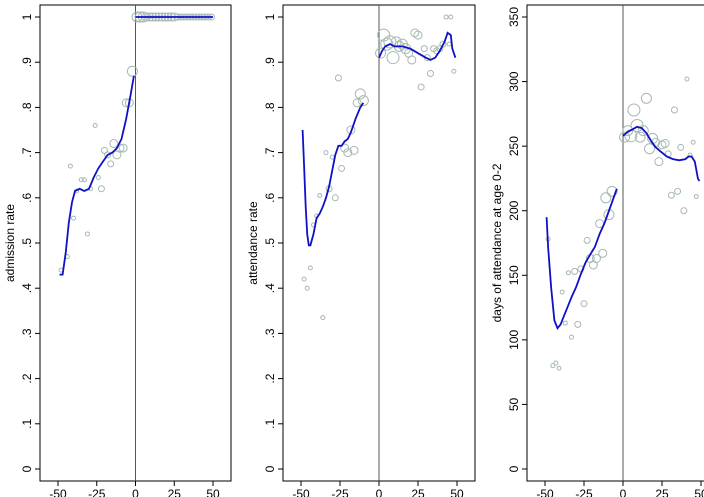  I want to click on y-tick-label: 250, so click(514, 146).